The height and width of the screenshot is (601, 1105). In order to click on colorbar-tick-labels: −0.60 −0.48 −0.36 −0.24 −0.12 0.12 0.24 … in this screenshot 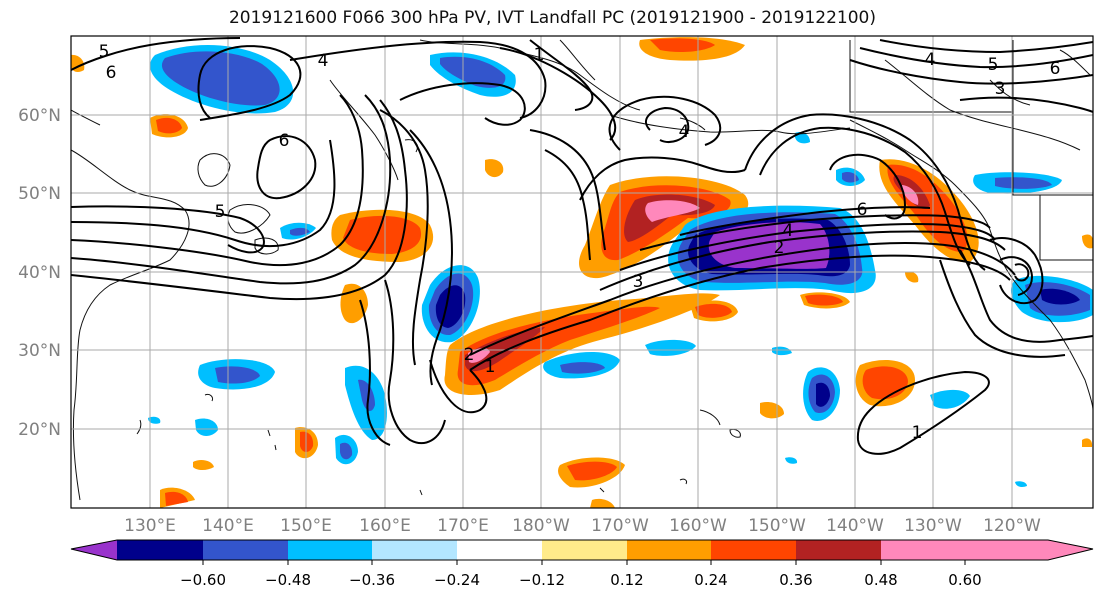, I will do `click(581, 580)`.